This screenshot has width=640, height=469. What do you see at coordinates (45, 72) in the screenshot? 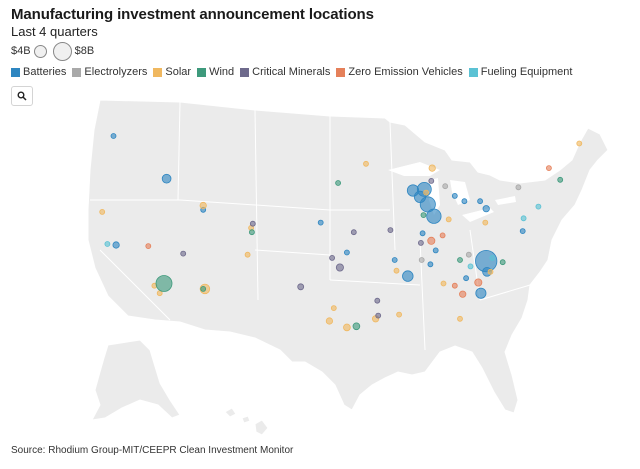
I see `legend-label: Batteries` at bounding box center [45, 72].